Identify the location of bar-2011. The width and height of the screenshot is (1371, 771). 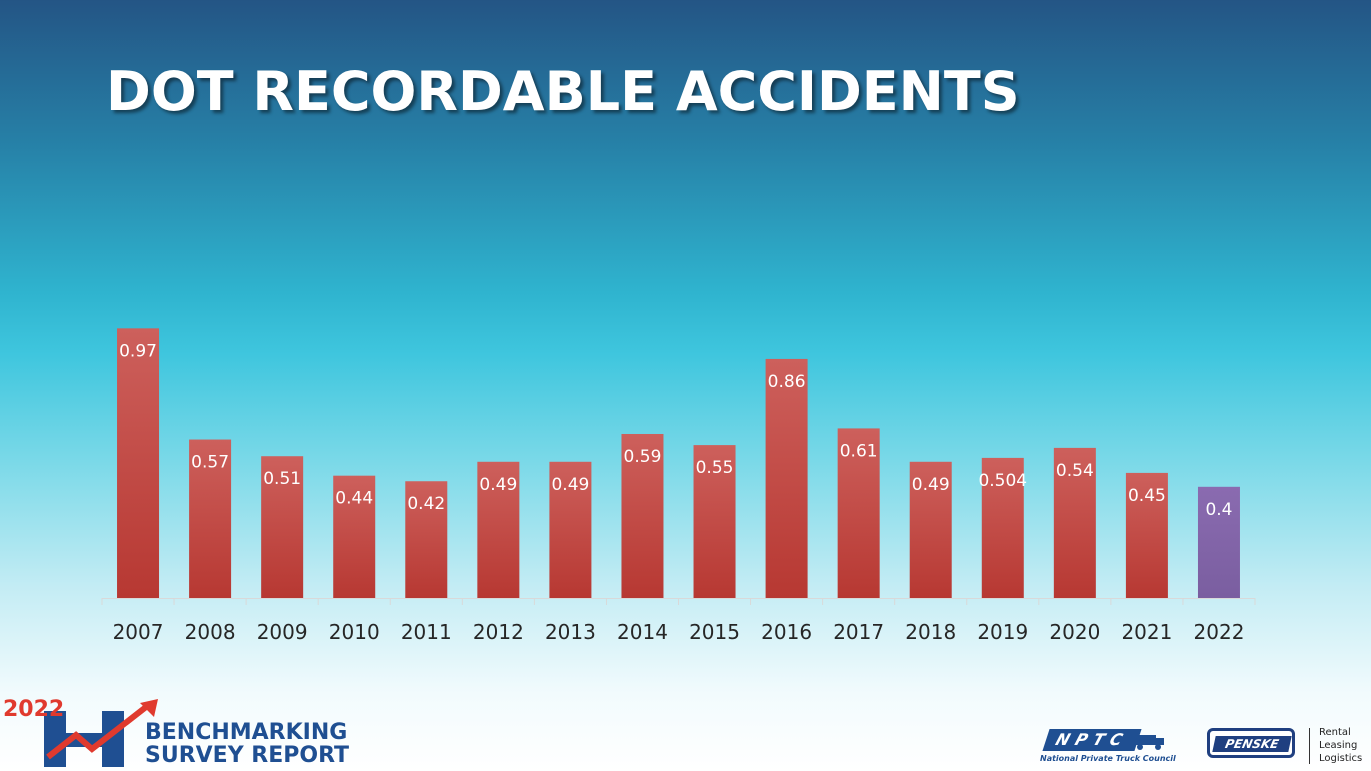
(426, 539).